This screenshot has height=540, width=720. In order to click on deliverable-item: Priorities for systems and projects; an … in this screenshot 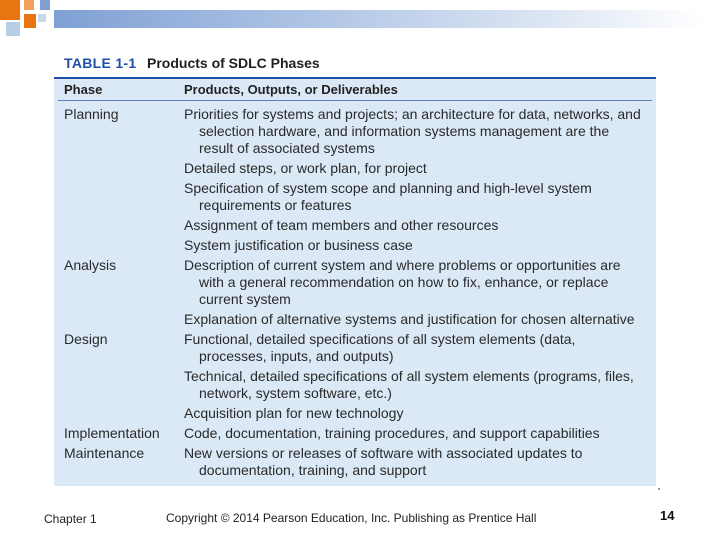, I will do `click(412, 131)`.